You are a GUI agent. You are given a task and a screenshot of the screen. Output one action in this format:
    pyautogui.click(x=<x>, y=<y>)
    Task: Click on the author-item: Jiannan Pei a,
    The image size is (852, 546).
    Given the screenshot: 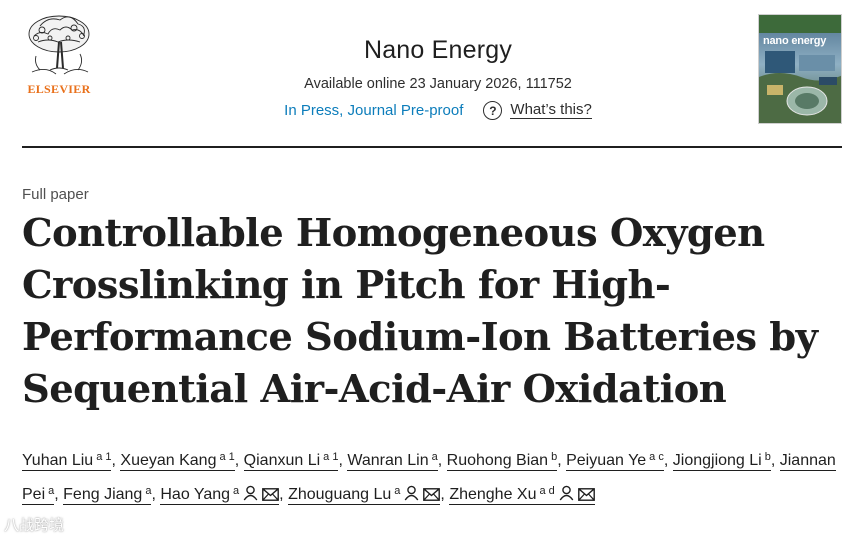 What is the action you would take?
    pyautogui.click(x=429, y=478)
    